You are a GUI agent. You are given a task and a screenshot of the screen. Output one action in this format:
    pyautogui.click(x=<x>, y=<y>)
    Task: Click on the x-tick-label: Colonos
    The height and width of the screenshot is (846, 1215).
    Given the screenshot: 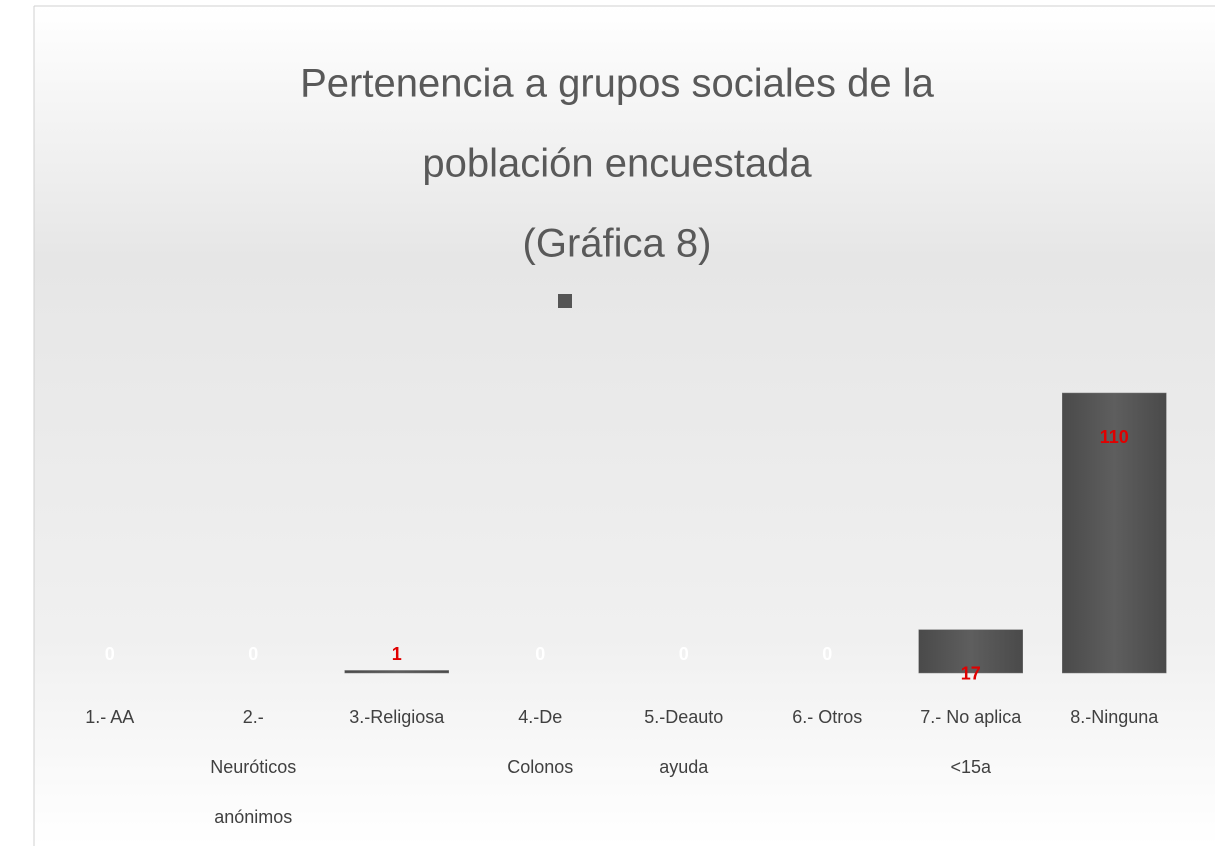 What is the action you would take?
    pyautogui.click(x=540, y=767)
    